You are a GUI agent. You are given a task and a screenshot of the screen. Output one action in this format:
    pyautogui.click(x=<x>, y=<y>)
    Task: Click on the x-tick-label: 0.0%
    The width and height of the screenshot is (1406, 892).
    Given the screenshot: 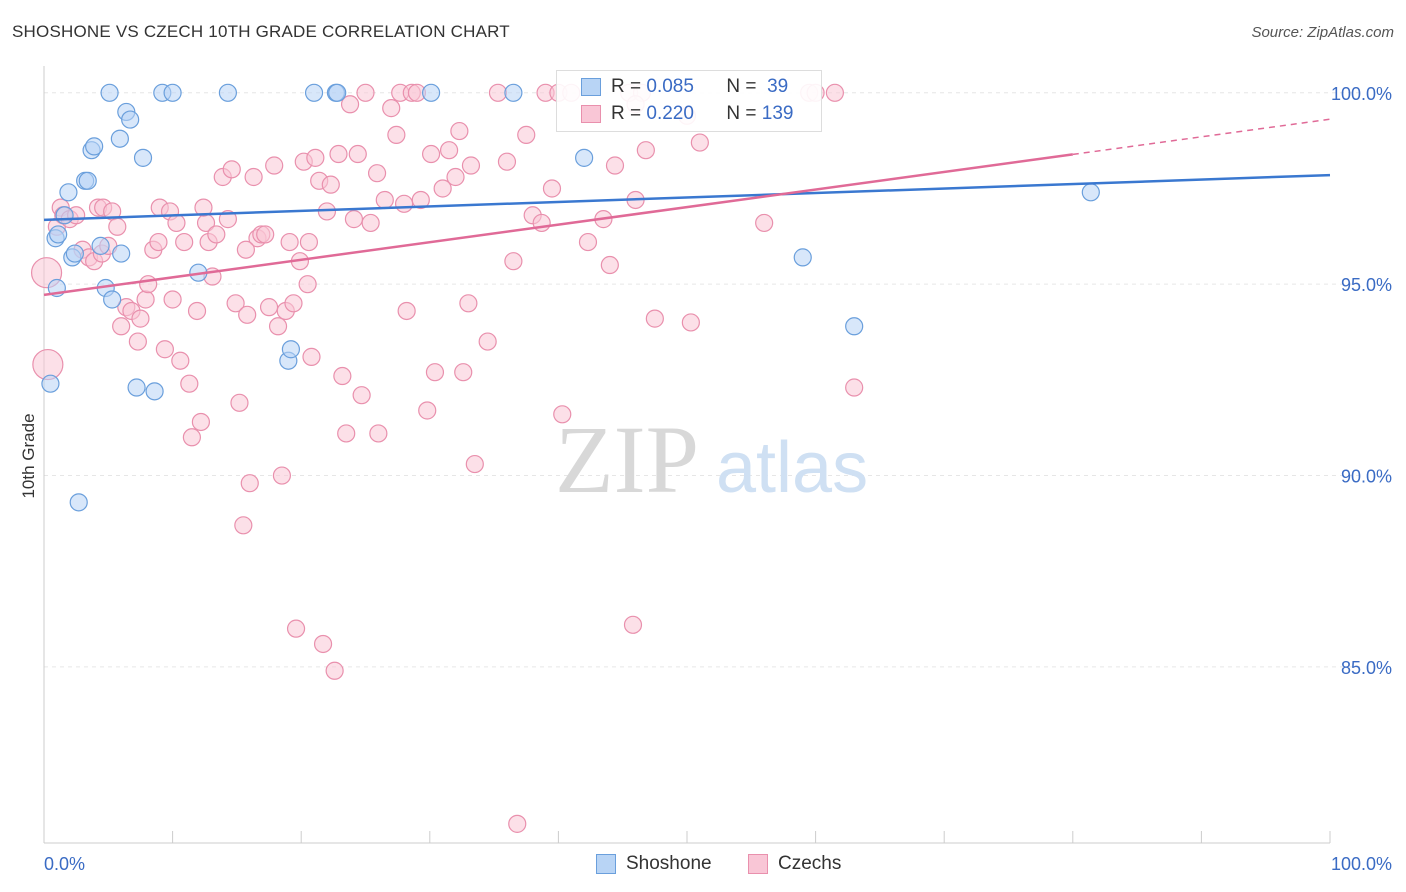 What is the action you would take?
    pyautogui.click(x=64, y=864)
    